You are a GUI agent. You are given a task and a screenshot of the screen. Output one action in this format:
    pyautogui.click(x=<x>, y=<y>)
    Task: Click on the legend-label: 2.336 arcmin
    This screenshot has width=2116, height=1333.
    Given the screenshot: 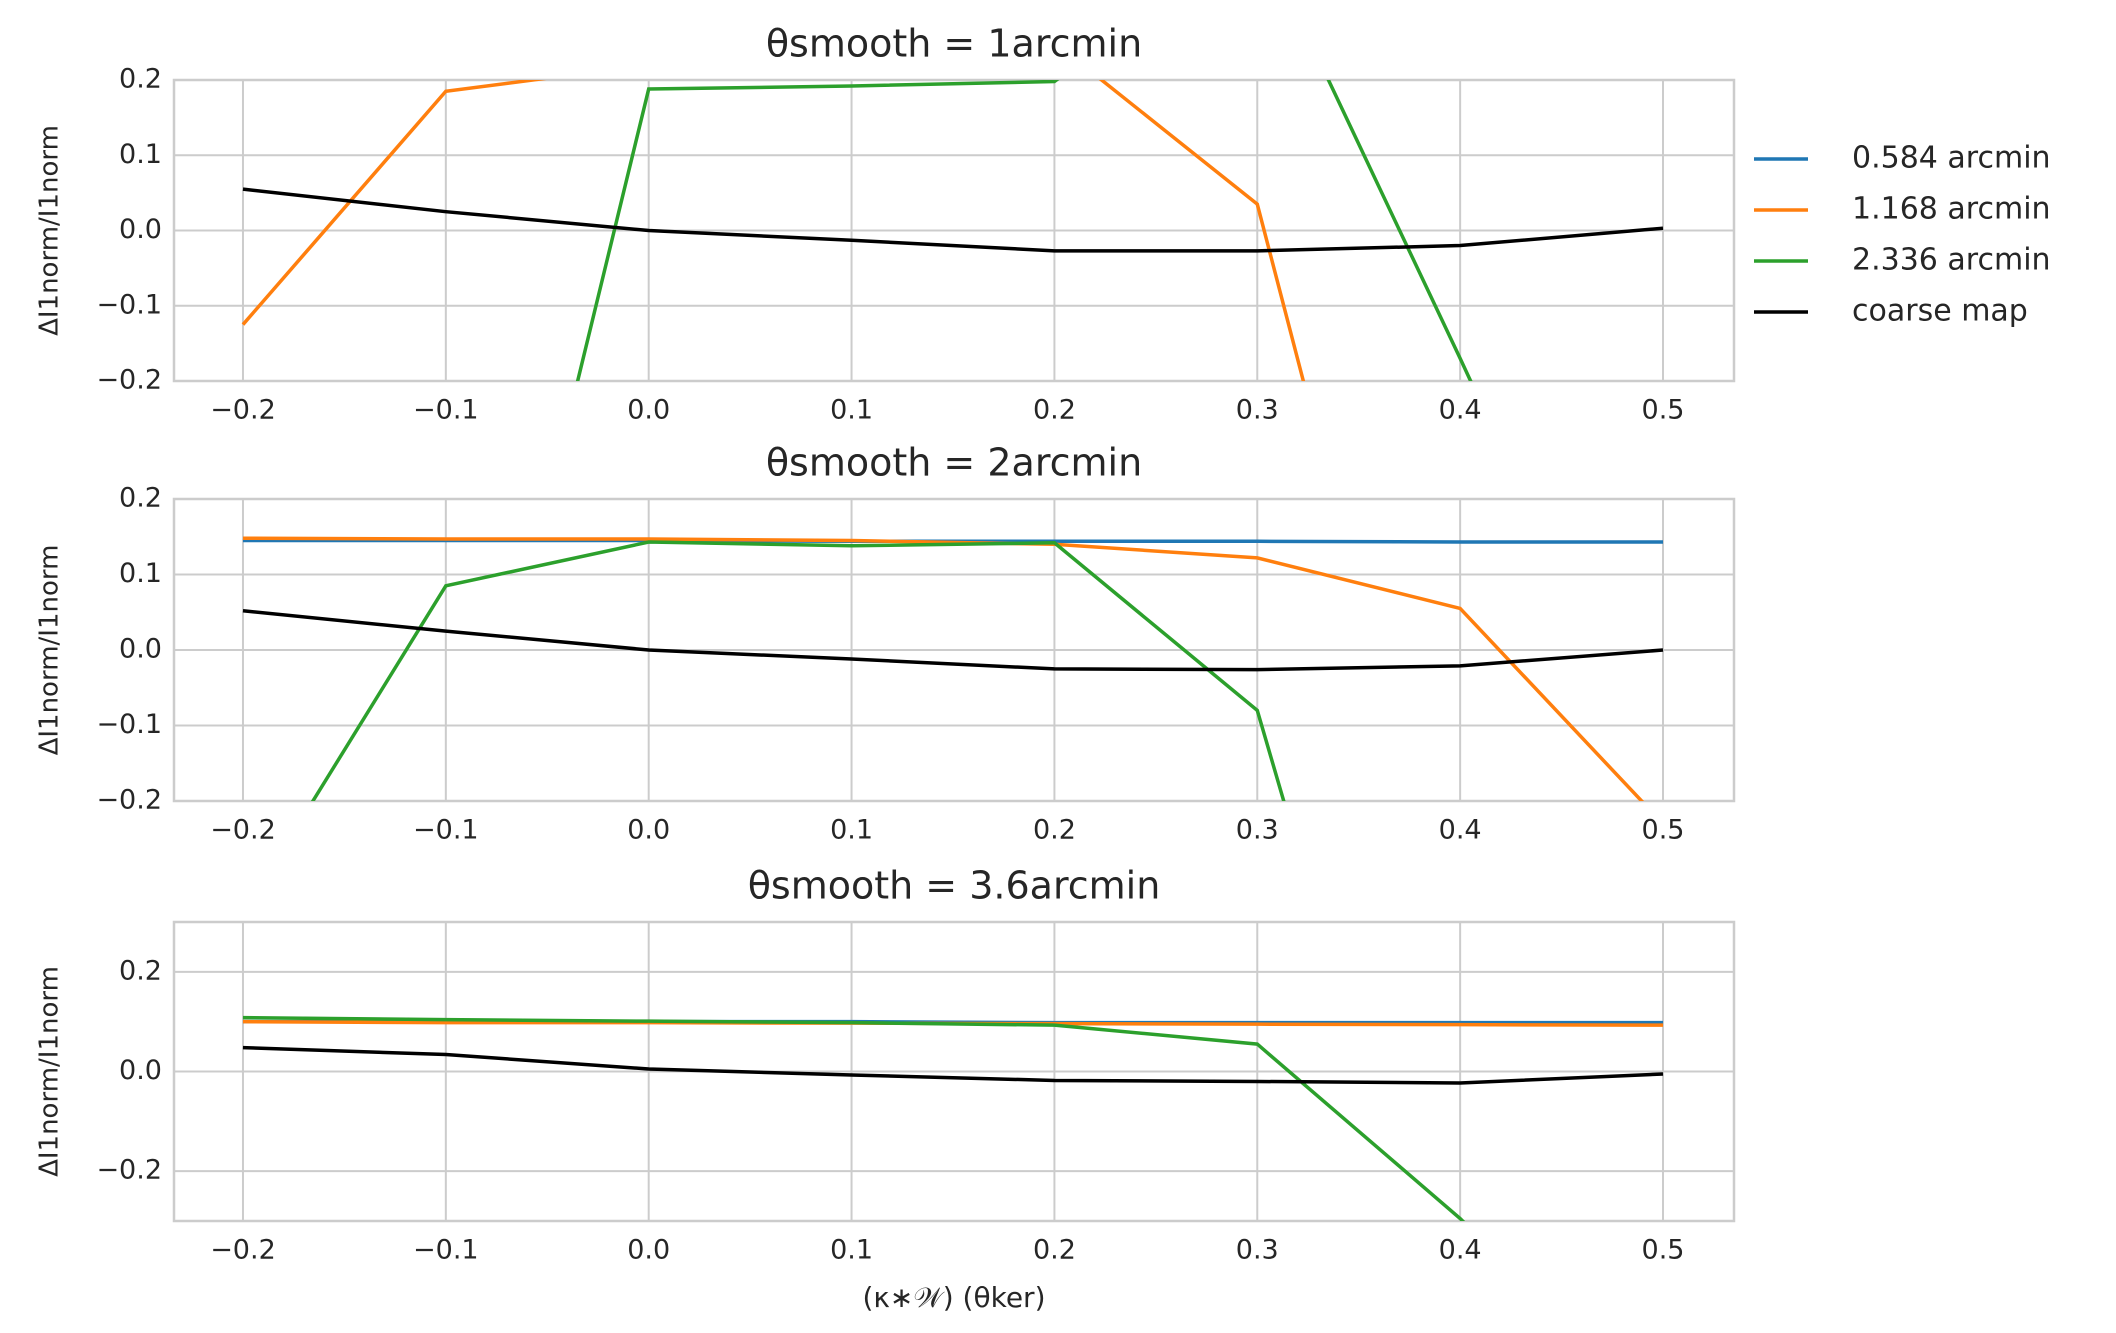 What is the action you would take?
    pyautogui.click(x=1951, y=260)
    